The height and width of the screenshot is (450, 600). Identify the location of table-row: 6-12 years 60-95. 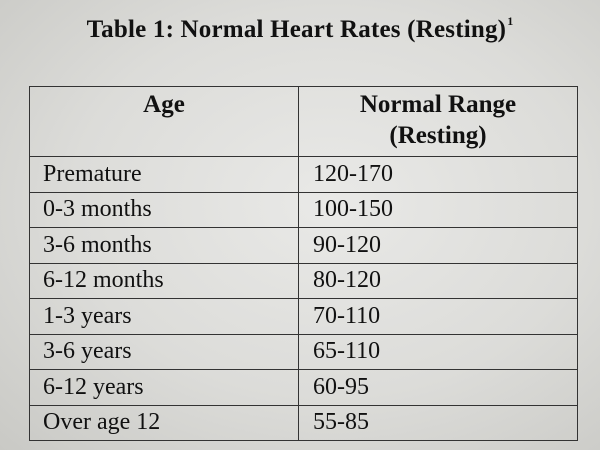
(303, 387).